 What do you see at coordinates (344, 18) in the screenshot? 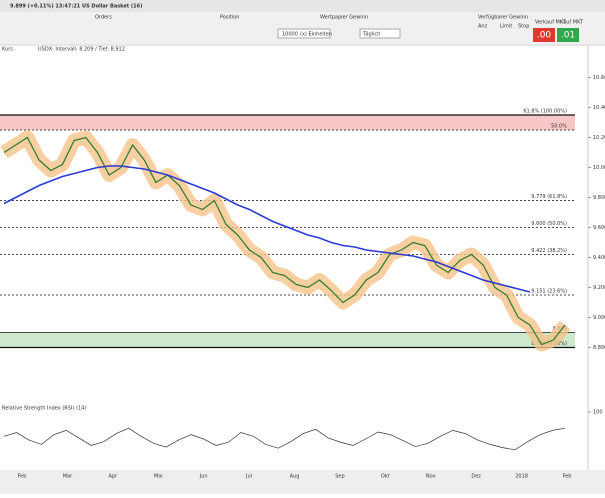
I see `profit: Wertpapier Gewinn` at bounding box center [344, 18].